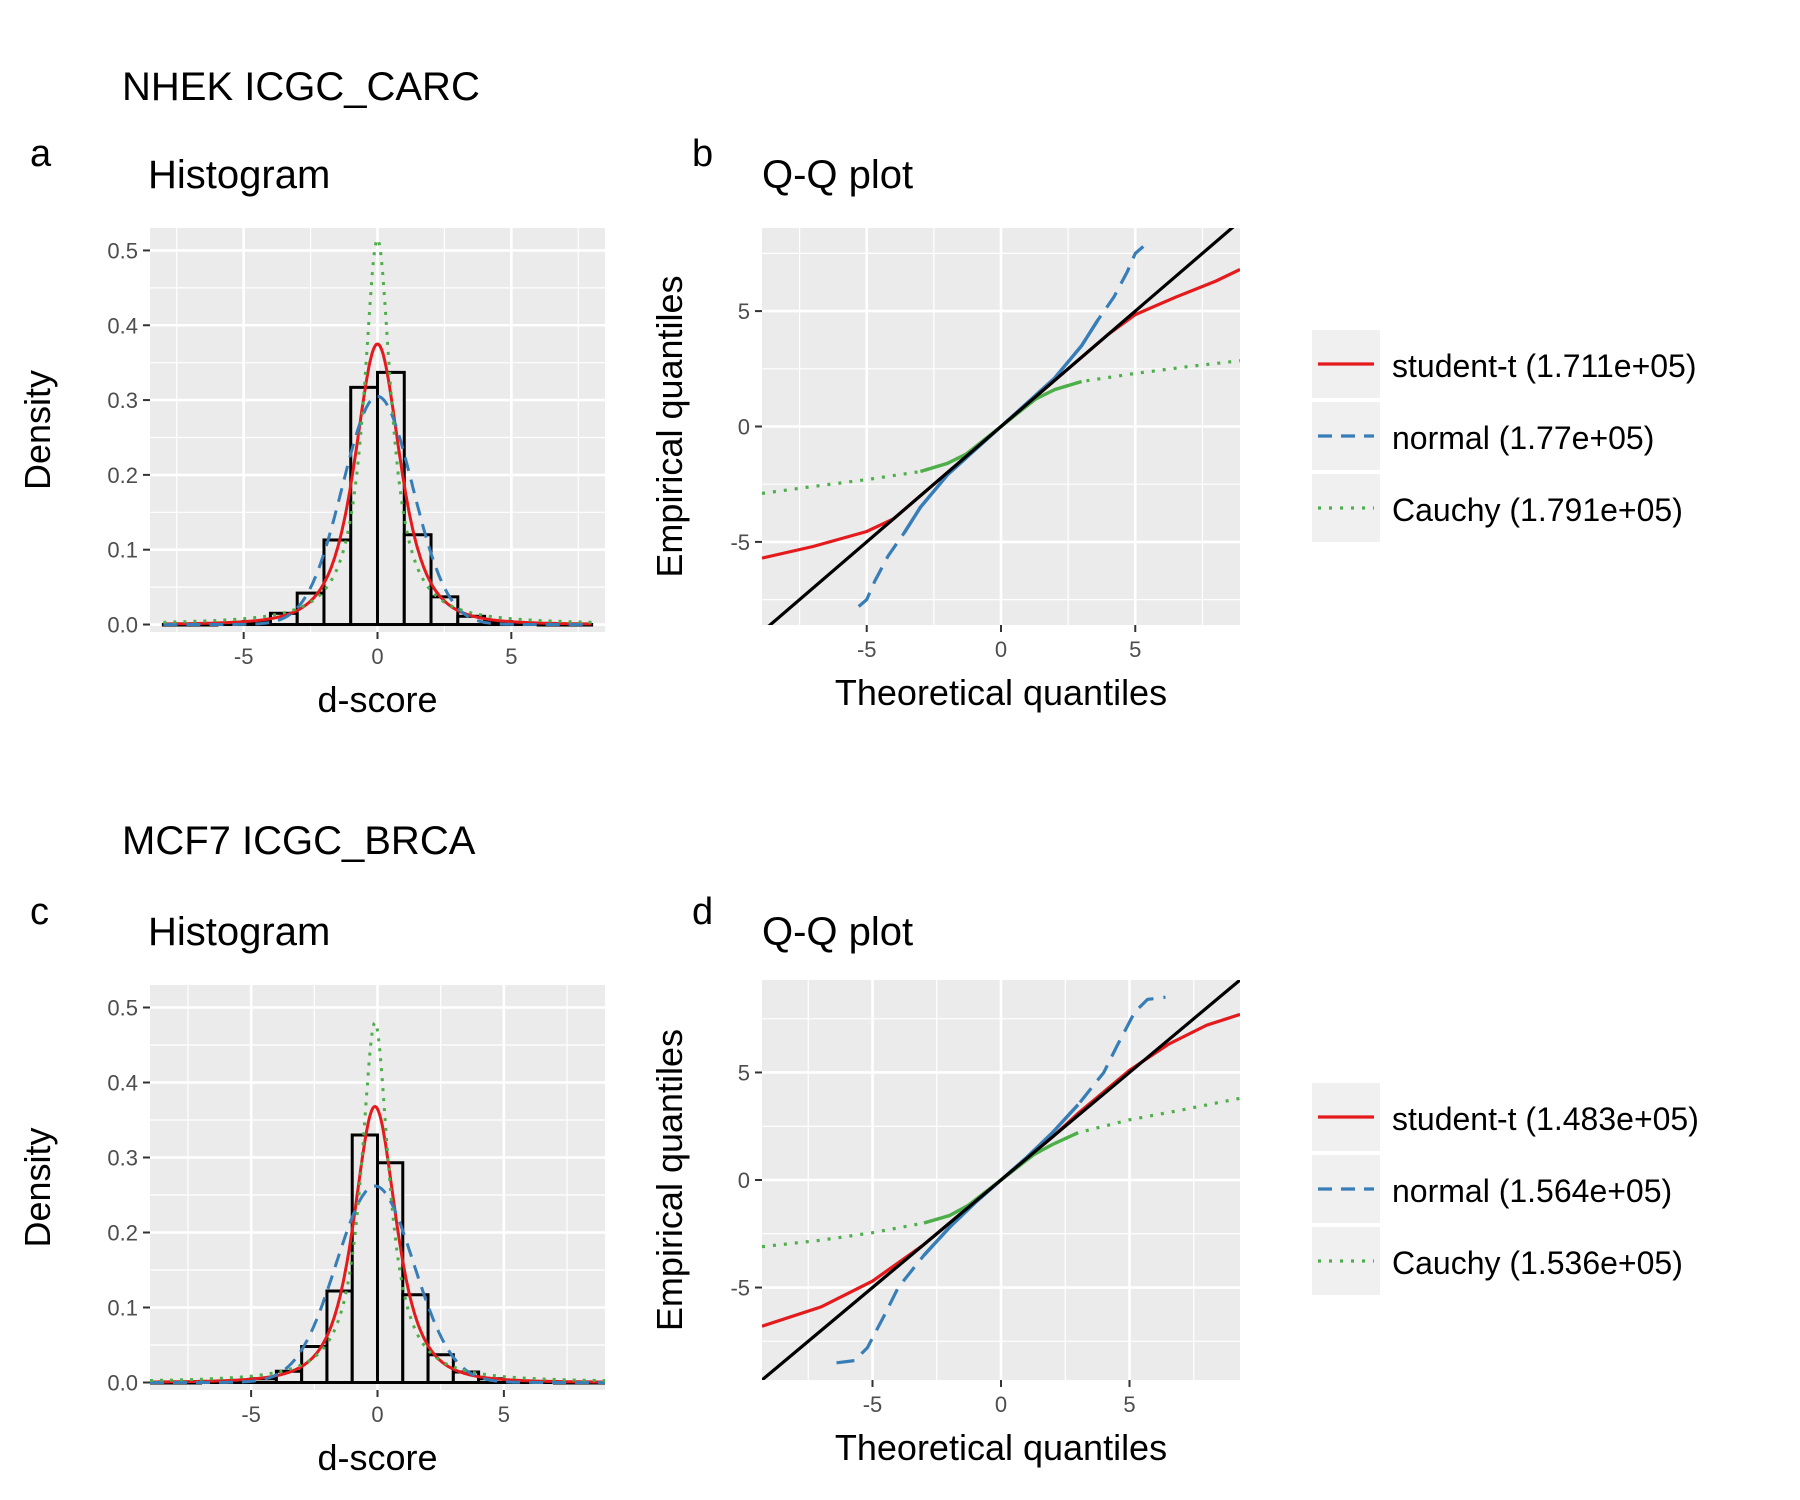  Describe the element at coordinates (301, 87) in the screenshot. I see `section-title-top: NHEK ICGC_CARC` at that location.